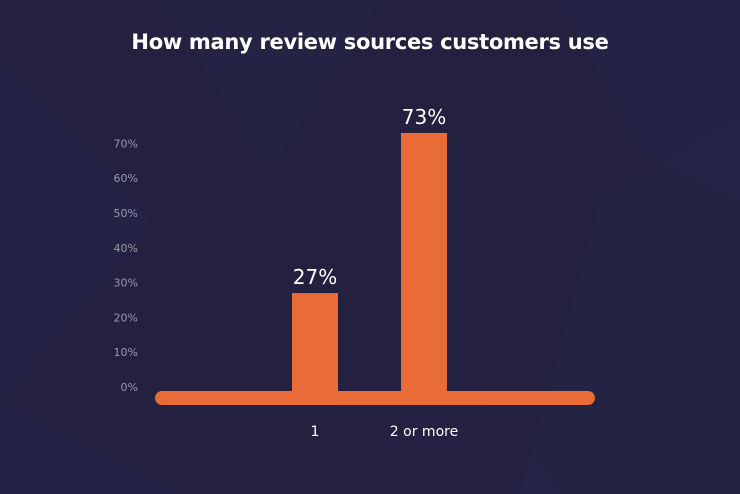 This screenshot has width=740, height=494. What do you see at coordinates (375, 398) in the screenshot?
I see `baseline-bar` at bounding box center [375, 398].